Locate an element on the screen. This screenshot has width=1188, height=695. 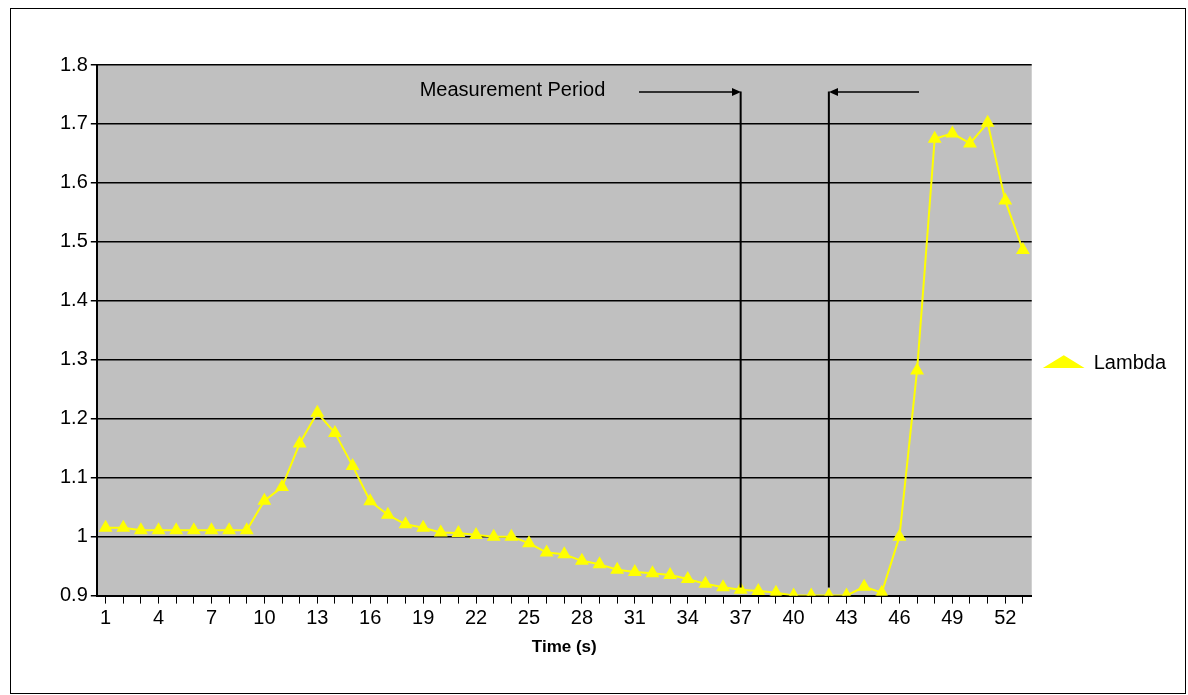
y-tick-label: 1 is located at coordinates (82, 535).